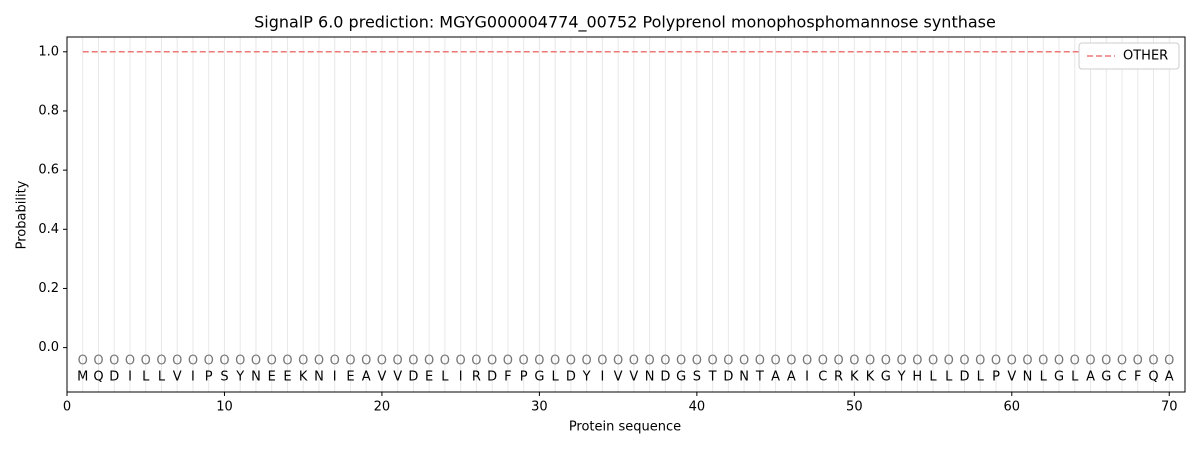 This screenshot has width=1200, height=454. Describe the element at coordinates (224, 407) in the screenshot. I see `x-tick-label: 10` at that location.